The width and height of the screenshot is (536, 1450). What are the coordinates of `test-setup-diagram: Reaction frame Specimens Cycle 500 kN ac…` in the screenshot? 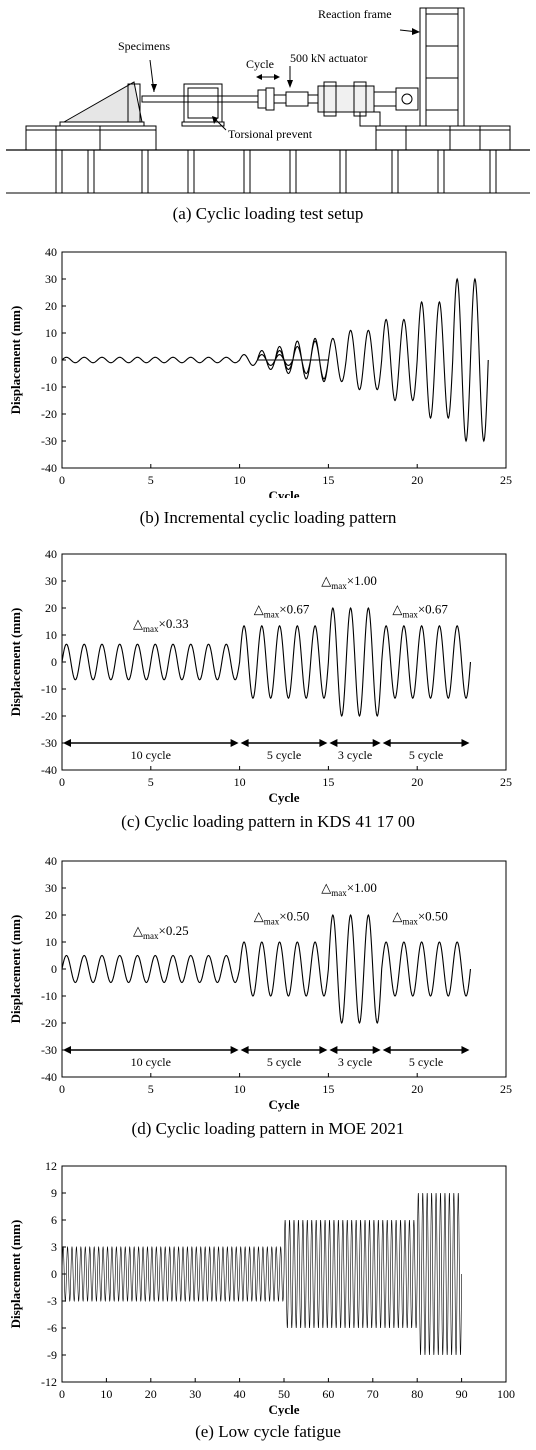 It's located at (268, 100).